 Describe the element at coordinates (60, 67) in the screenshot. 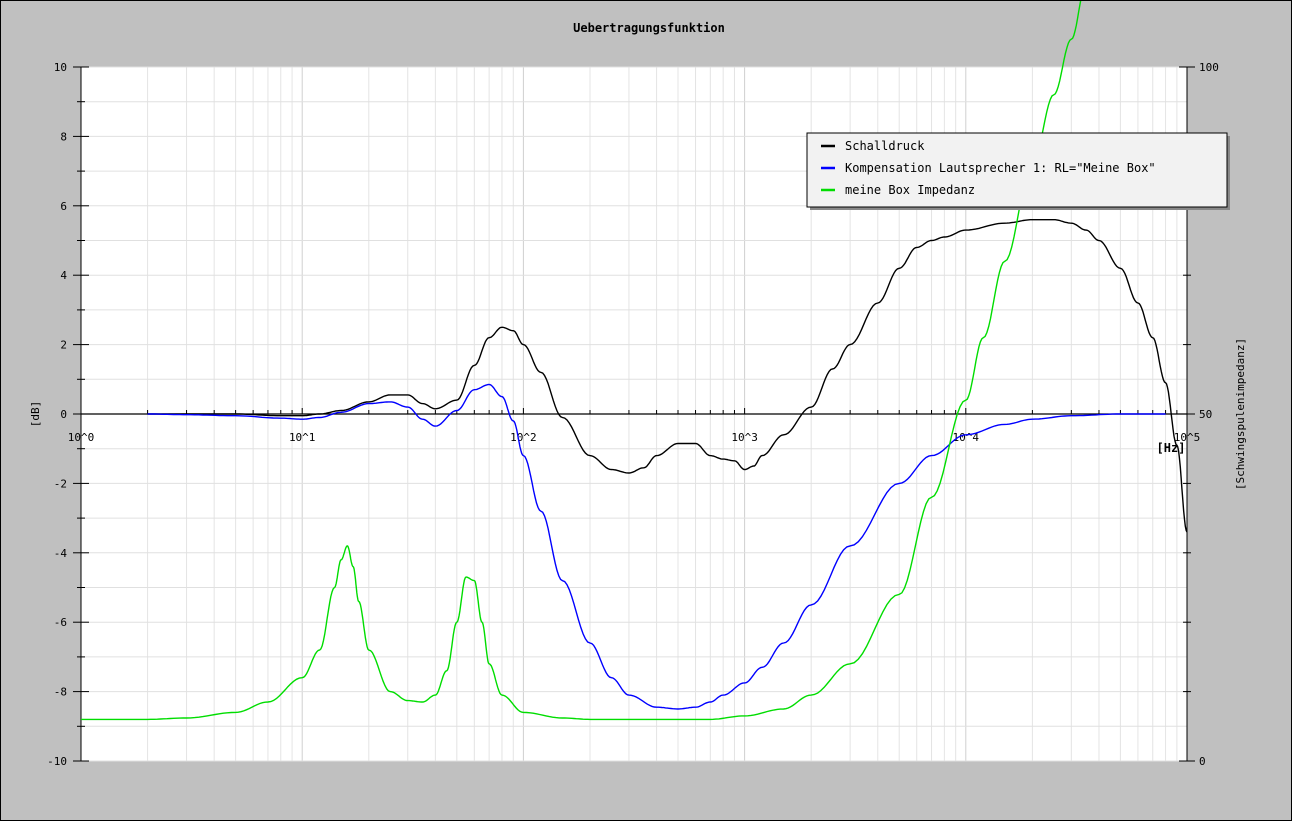

I see `y-tick-label: 10` at that location.